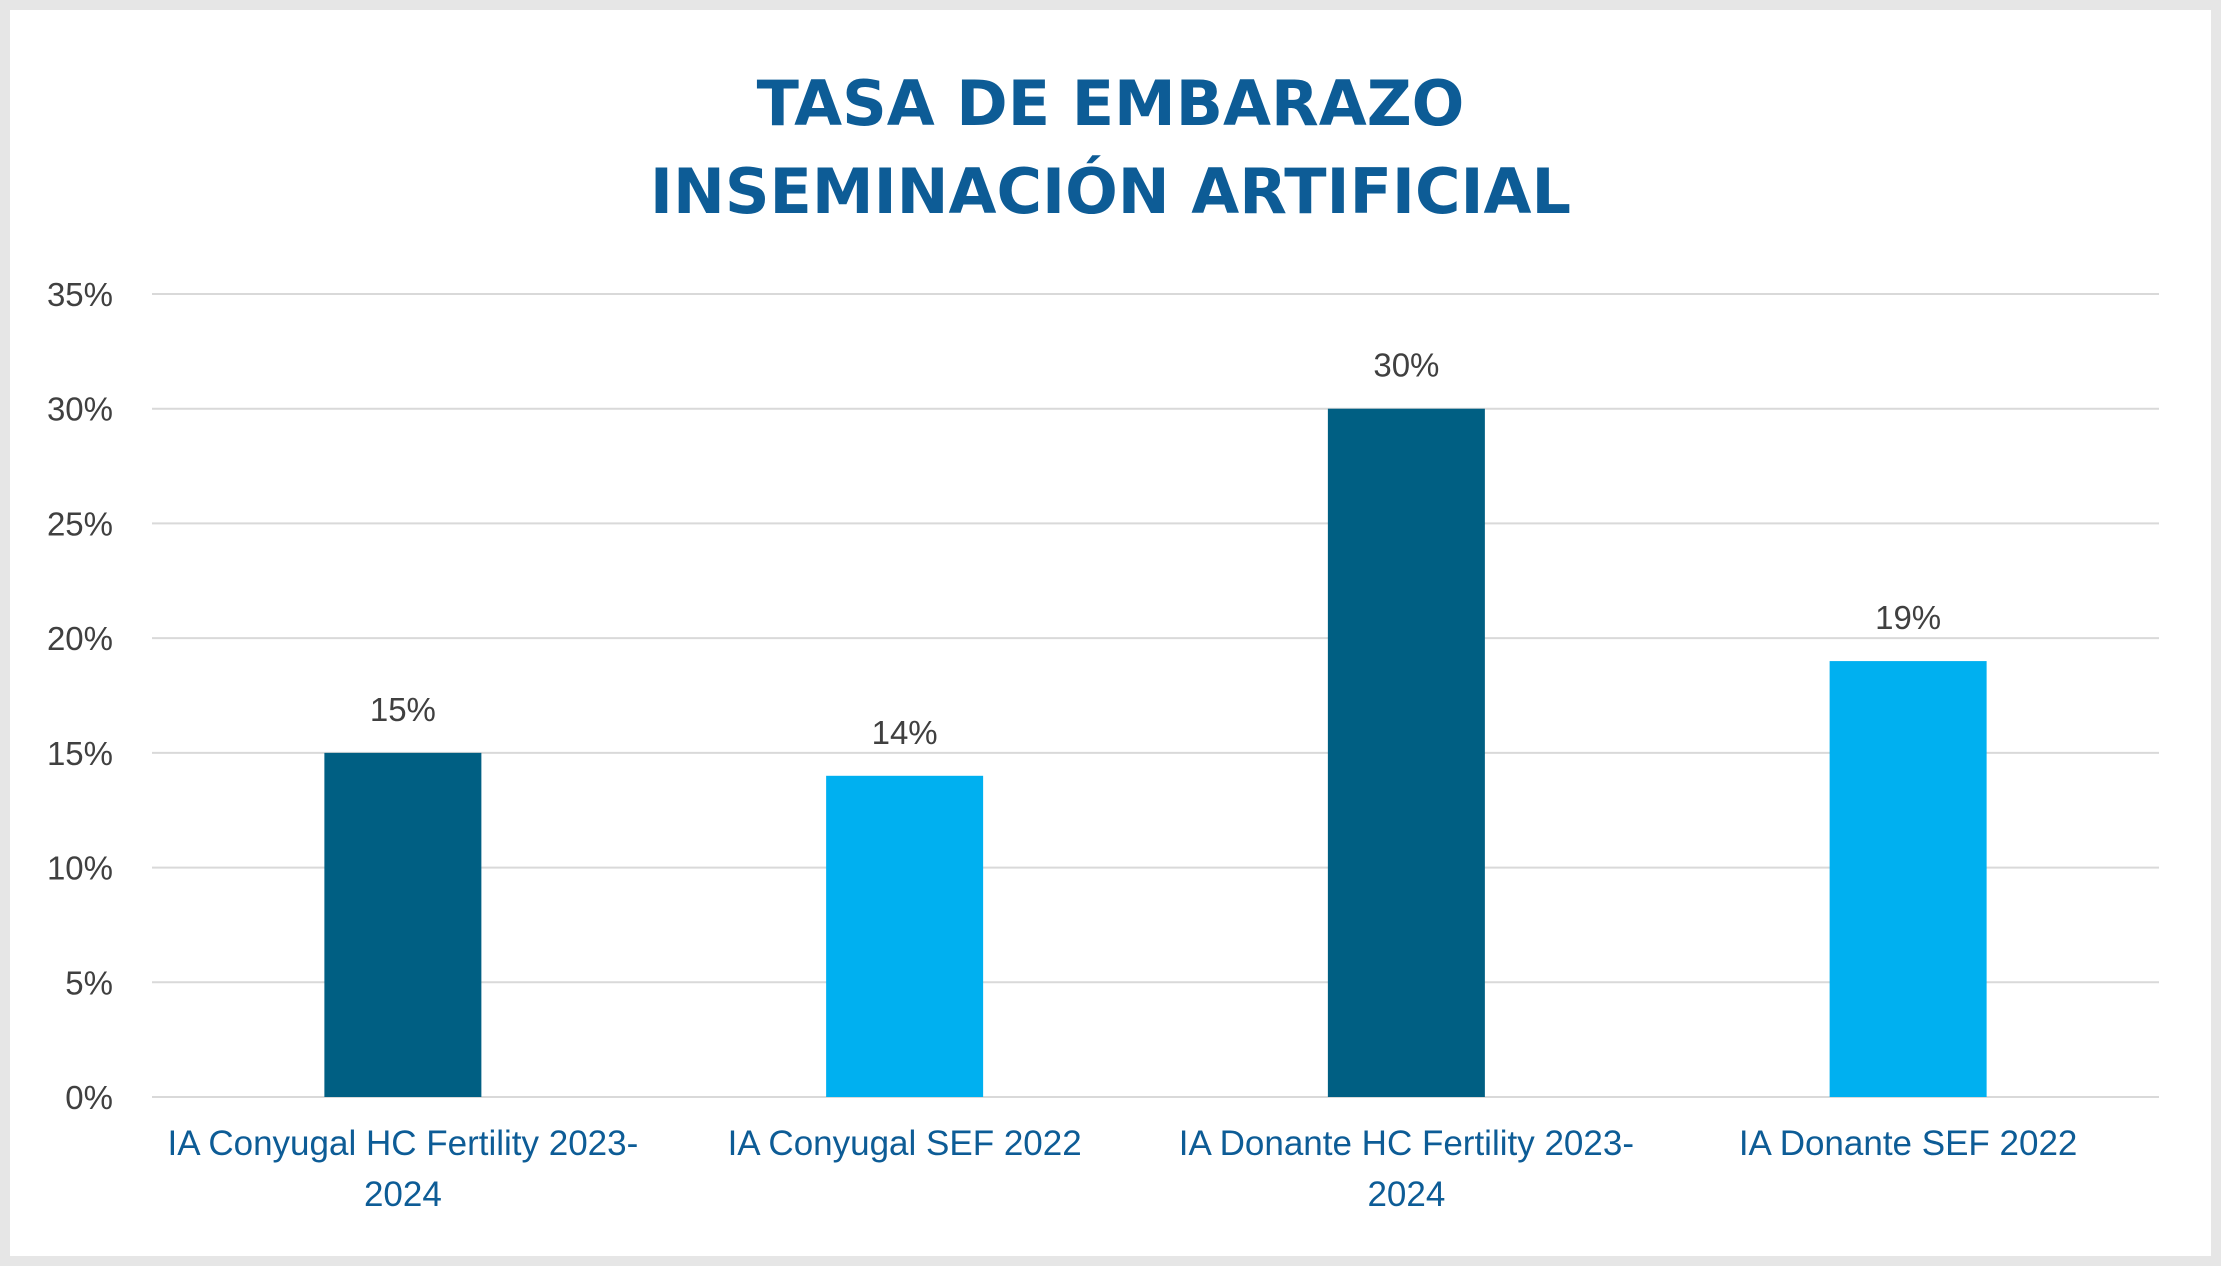 Image resolution: width=2221 pixels, height=1266 pixels. What do you see at coordinates (80, 753) in the screenshot?
I see `y-tick-label: 15%` at bounding box center [80, 753].